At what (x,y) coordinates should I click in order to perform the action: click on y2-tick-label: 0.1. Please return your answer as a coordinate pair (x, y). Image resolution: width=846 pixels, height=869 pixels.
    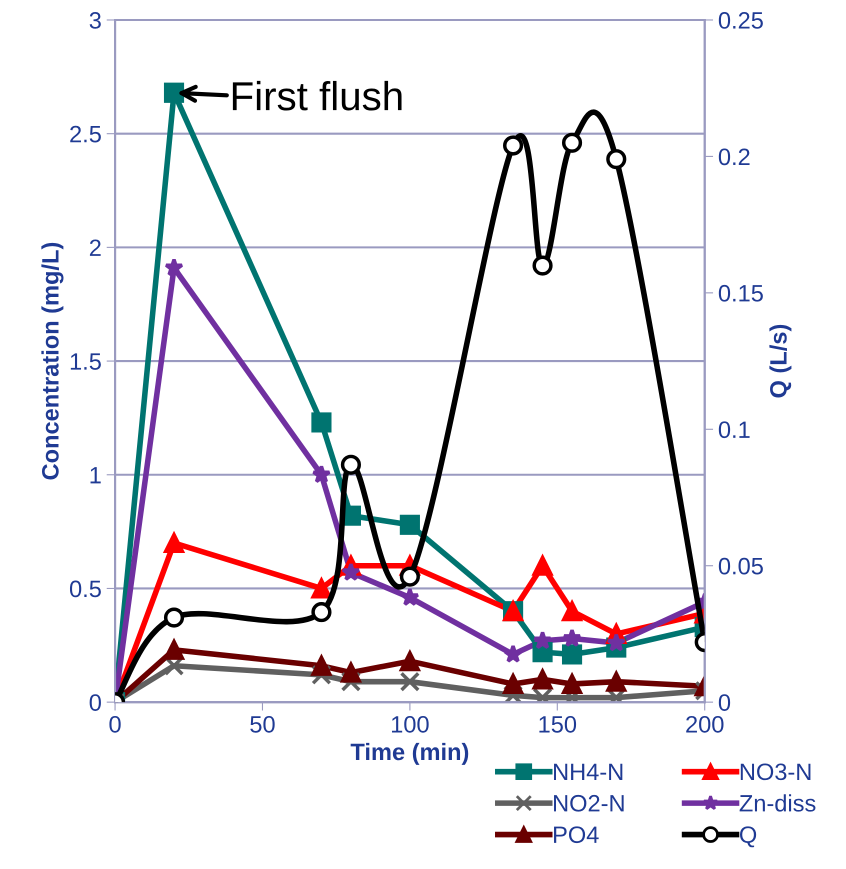
    Looking at the image, I should click on (734, 429).